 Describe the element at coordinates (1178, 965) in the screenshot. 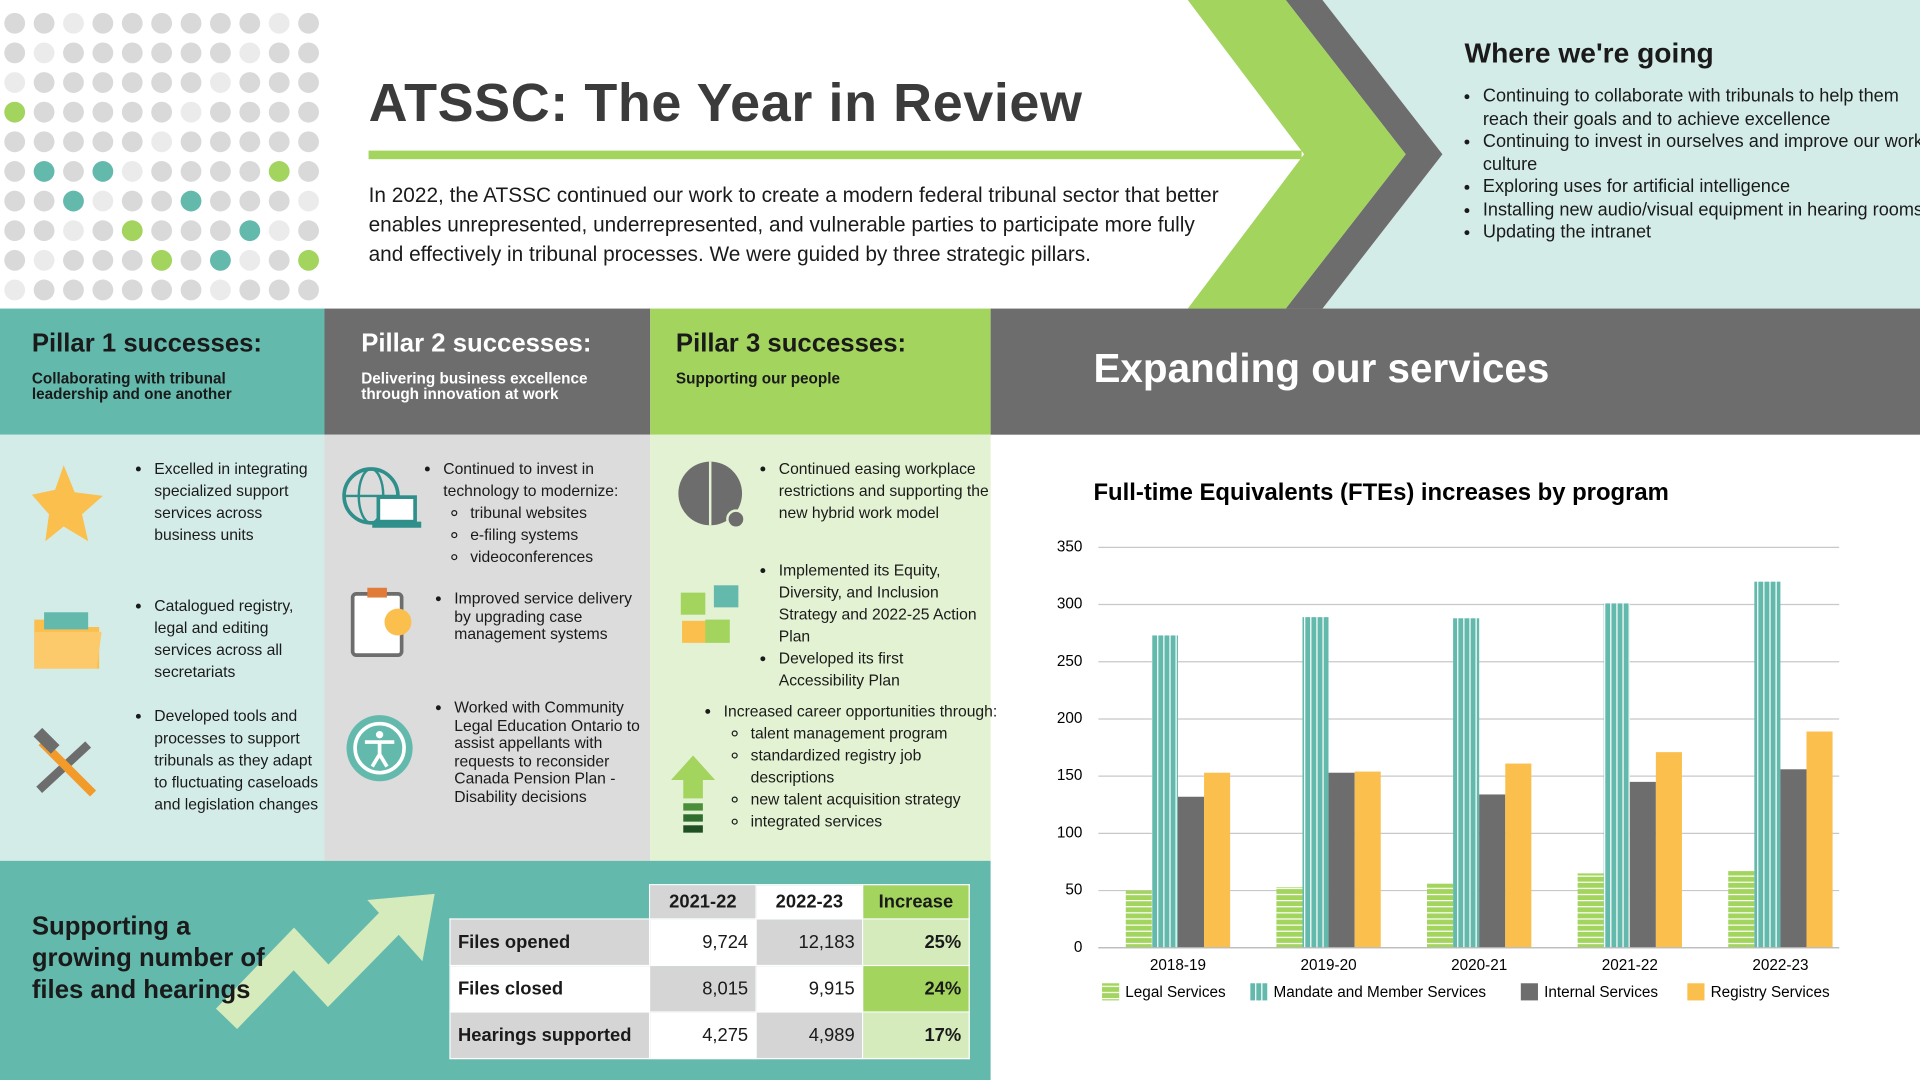

I see `x-tick-label: 2018-19` at that location.